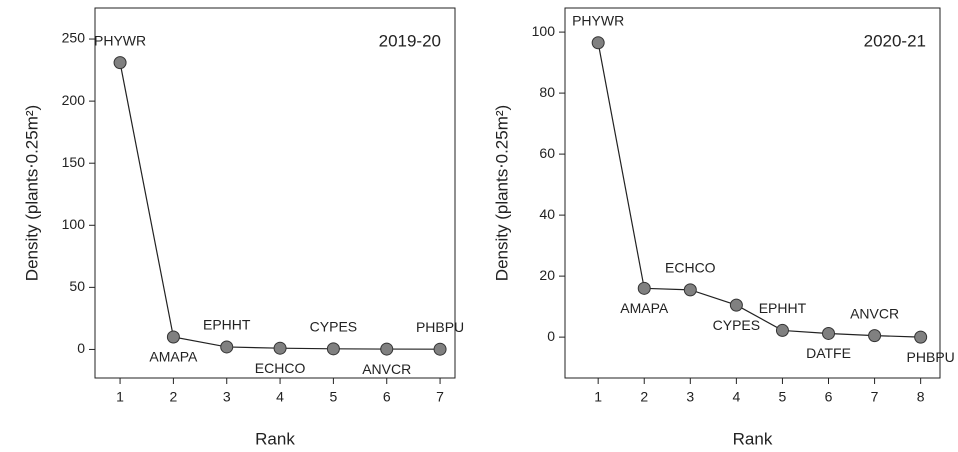 The image size is (958, 452). Describe the element at coordinates (895, 40) in the screenshot. I see `annotation: 2020-21` at that location.